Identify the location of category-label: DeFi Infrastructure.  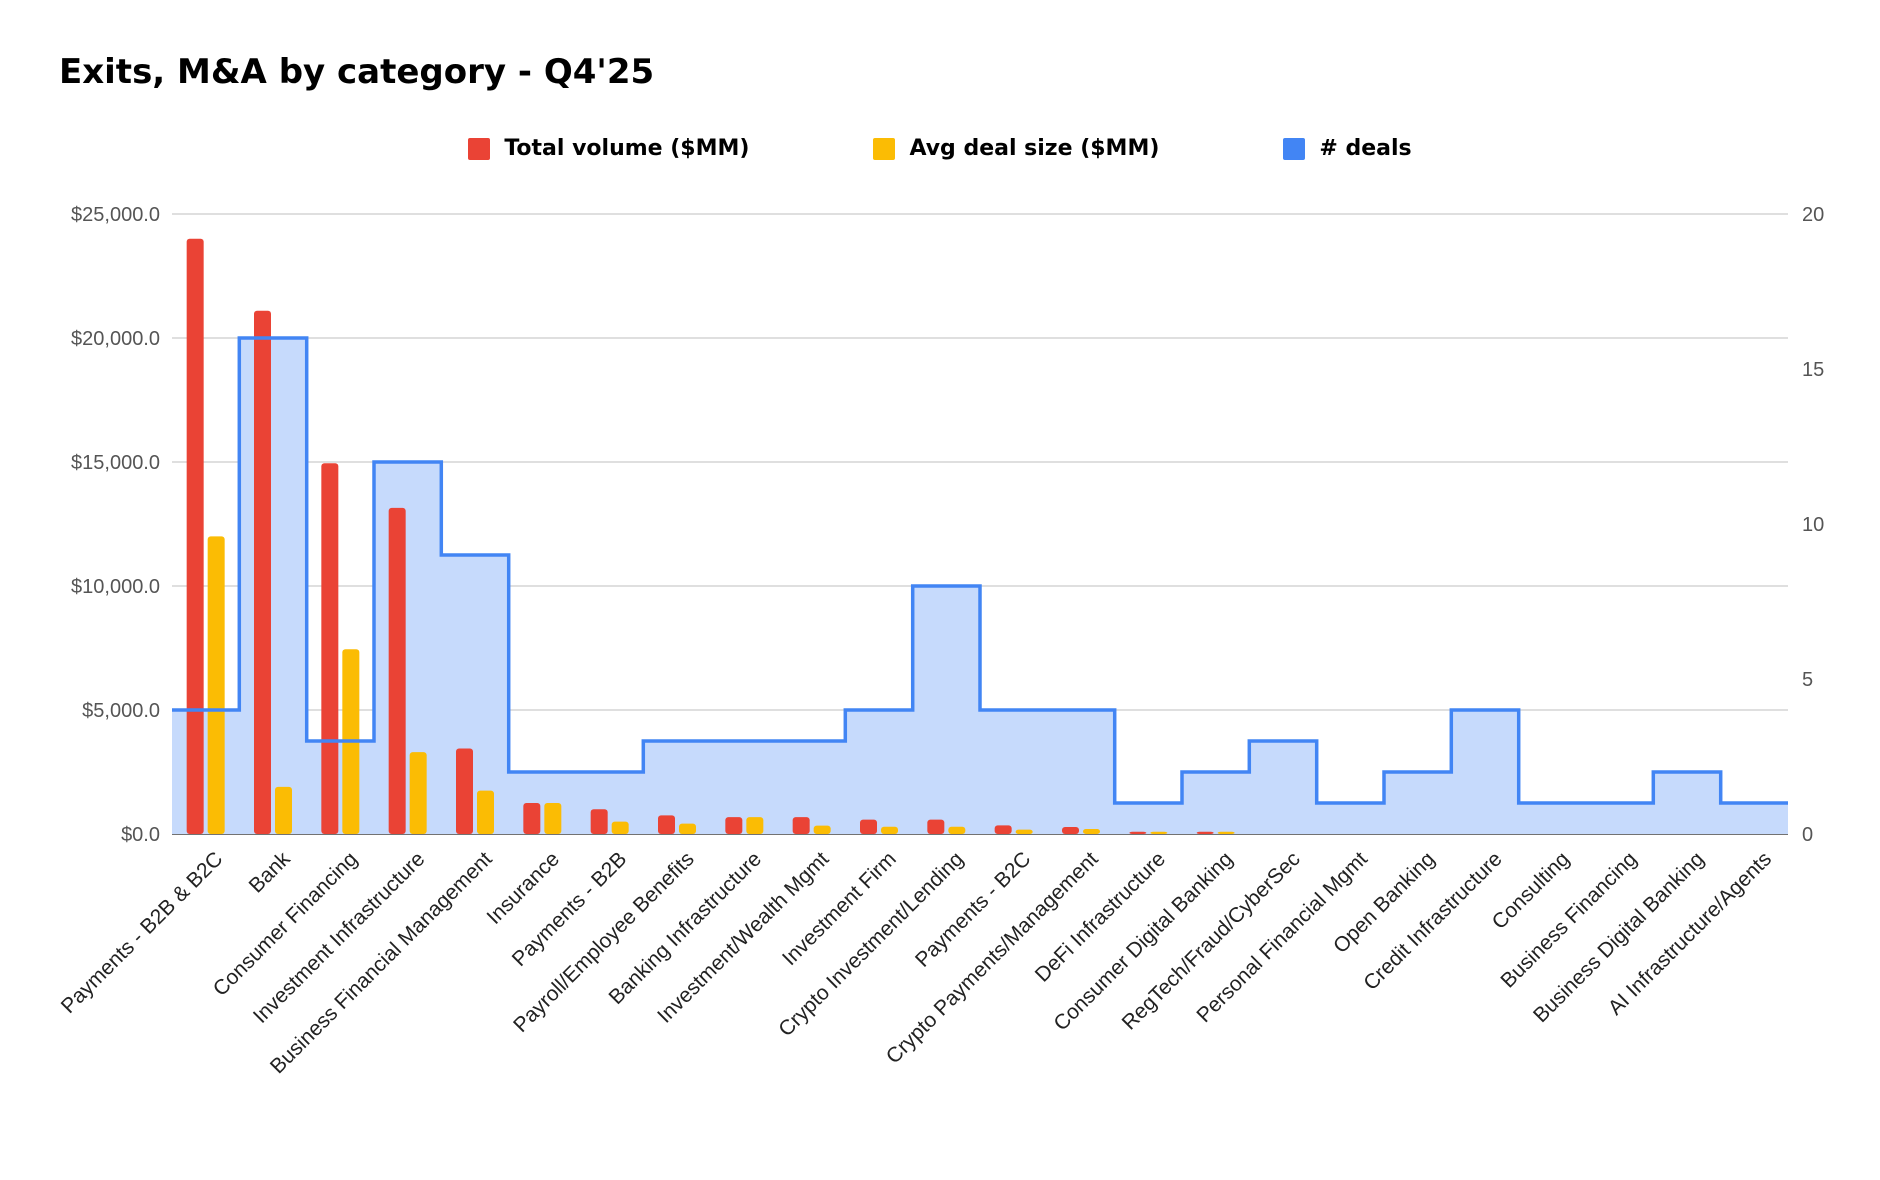
(1100, 916).